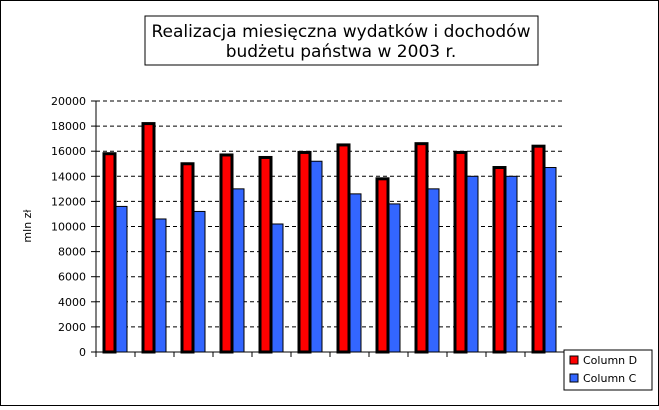 The image size is (659, 410). What do you see at coordinates (68, 151) in the screenshot?
I see `y-tick-label: 16000` at bounding box center [68, 151].